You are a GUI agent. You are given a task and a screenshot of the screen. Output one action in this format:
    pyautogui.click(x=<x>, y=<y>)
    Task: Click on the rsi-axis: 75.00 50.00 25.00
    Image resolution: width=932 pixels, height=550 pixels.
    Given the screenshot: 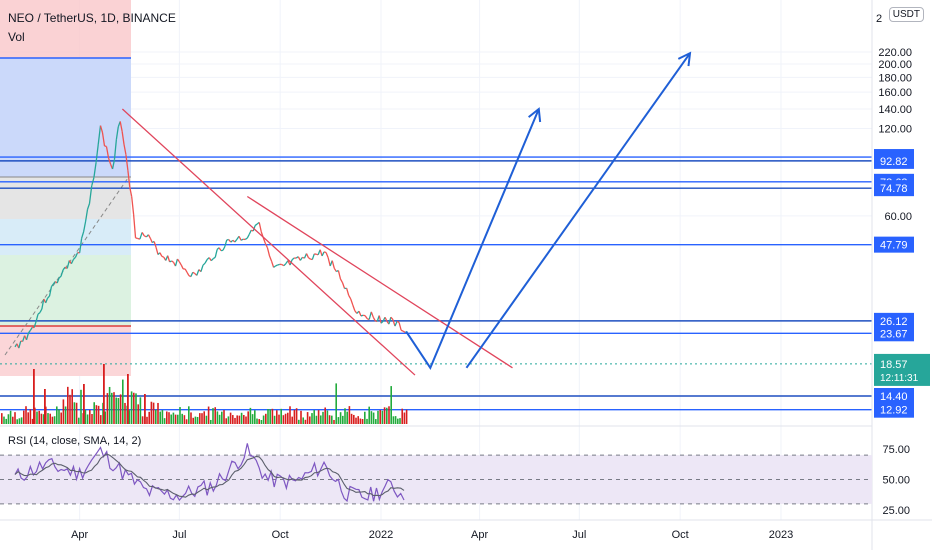 What is the action you would take?
    pyautogui.click(x=896, y=480)
    